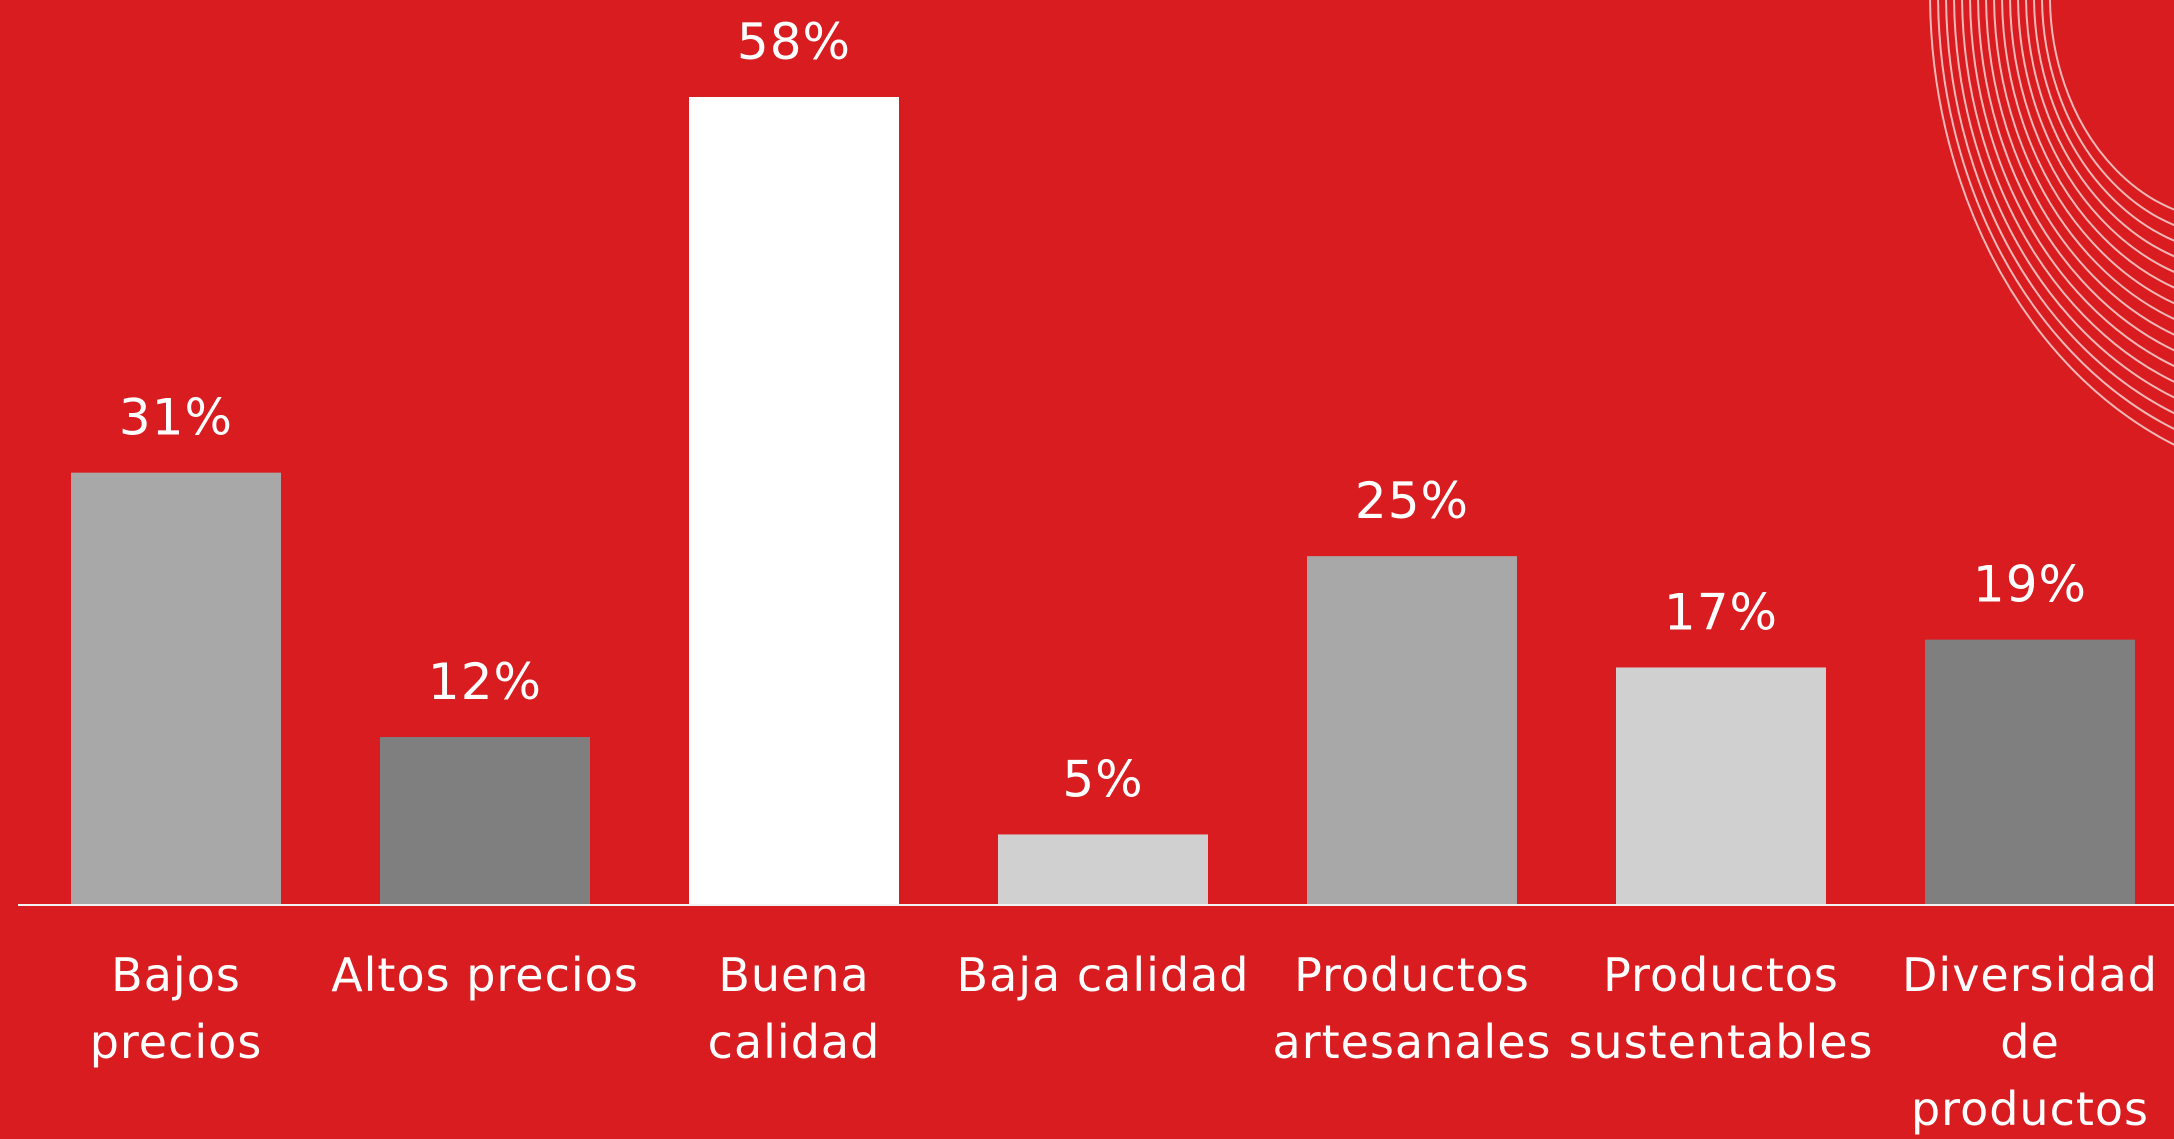  What do you see at coordinates (1412, 501) in the screenshot?
I see `bar-value-label: 25%` at bounding box center [1412, 501].